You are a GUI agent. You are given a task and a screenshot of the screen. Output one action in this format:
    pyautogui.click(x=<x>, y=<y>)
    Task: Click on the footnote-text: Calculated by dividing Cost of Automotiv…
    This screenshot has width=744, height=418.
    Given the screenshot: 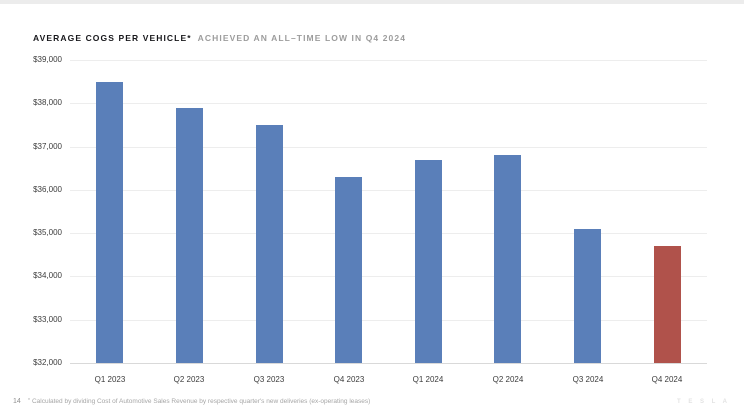 What is the action you would take?
    pyautogui.click(x=201, y=401)
    